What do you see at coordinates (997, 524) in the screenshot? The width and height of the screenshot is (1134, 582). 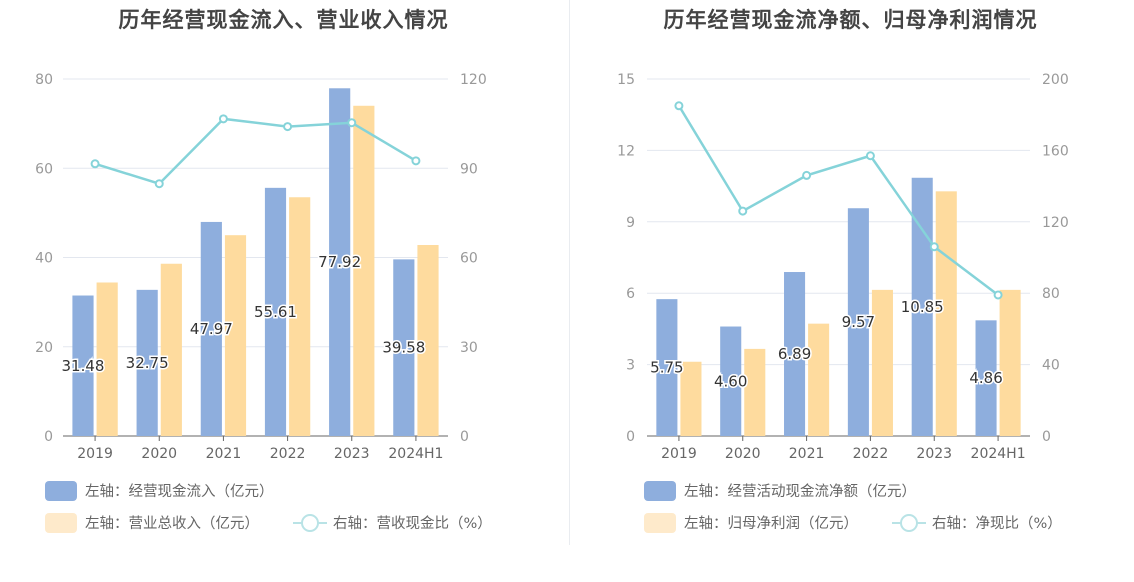 I see `right-legend-label-3: 右轴：净现比（%）` at bounding box center [997, 524].